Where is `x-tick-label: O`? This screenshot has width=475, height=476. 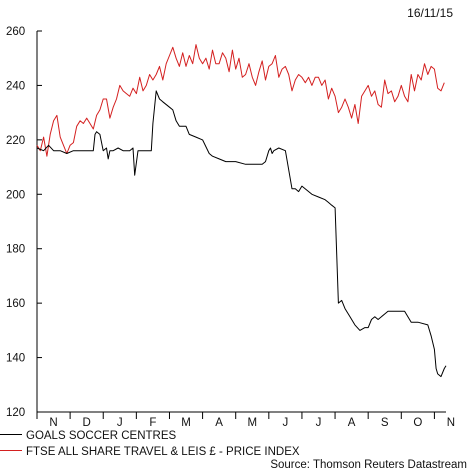 x-tick-label: O is located at coordinates (417, 423).